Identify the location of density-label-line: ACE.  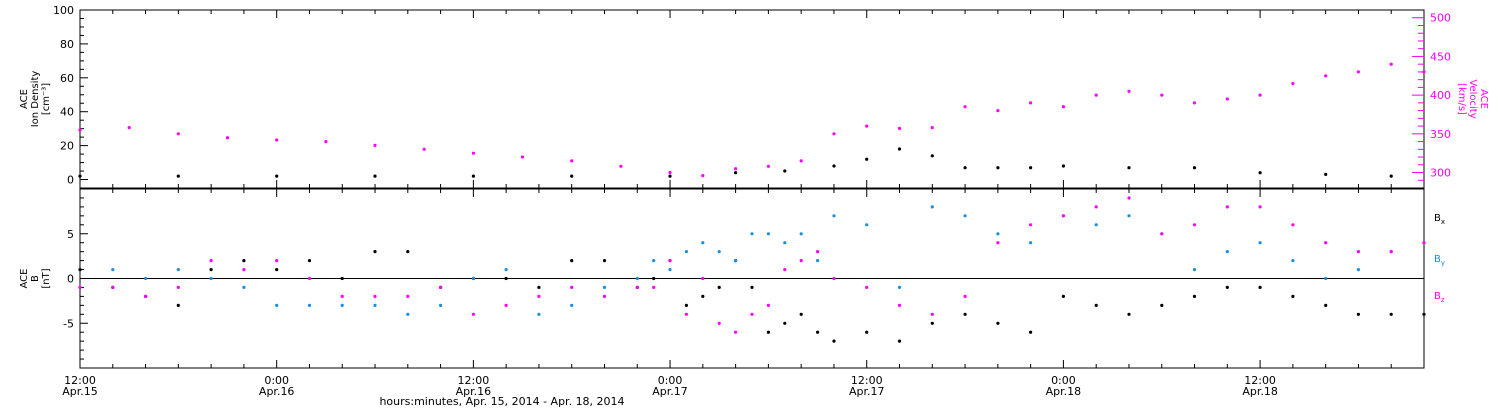
(24, 99).